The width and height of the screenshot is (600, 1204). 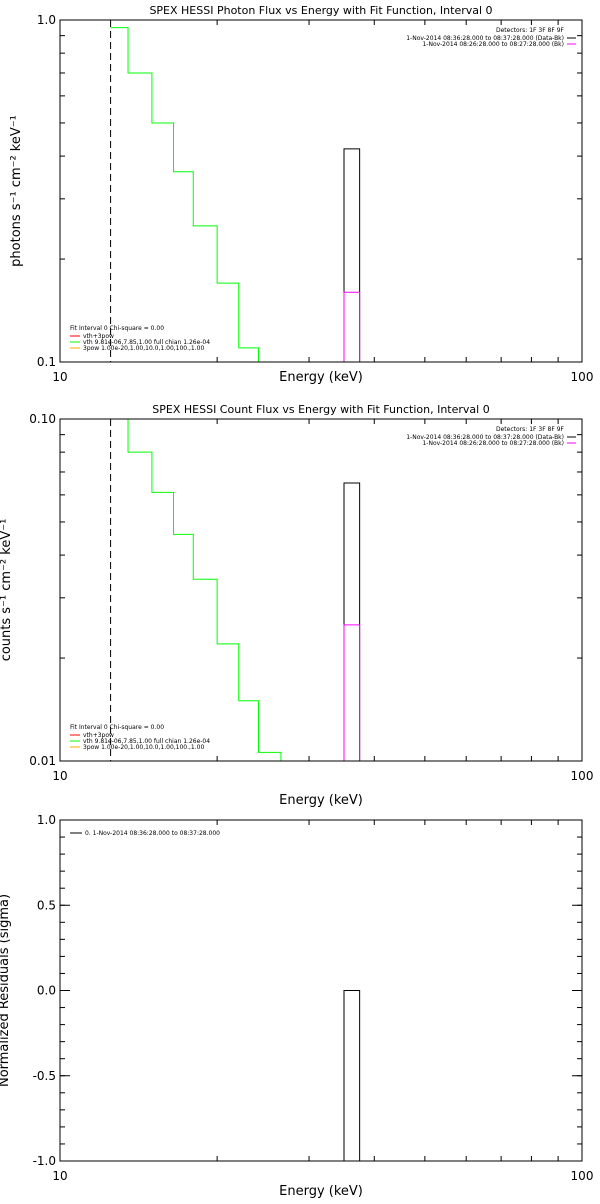 What do you see at coordinates (6, 990) in the screenshot?
I see `y-axis-label: Normalized Residuals (sigma)` at bounding box center [6, 990].